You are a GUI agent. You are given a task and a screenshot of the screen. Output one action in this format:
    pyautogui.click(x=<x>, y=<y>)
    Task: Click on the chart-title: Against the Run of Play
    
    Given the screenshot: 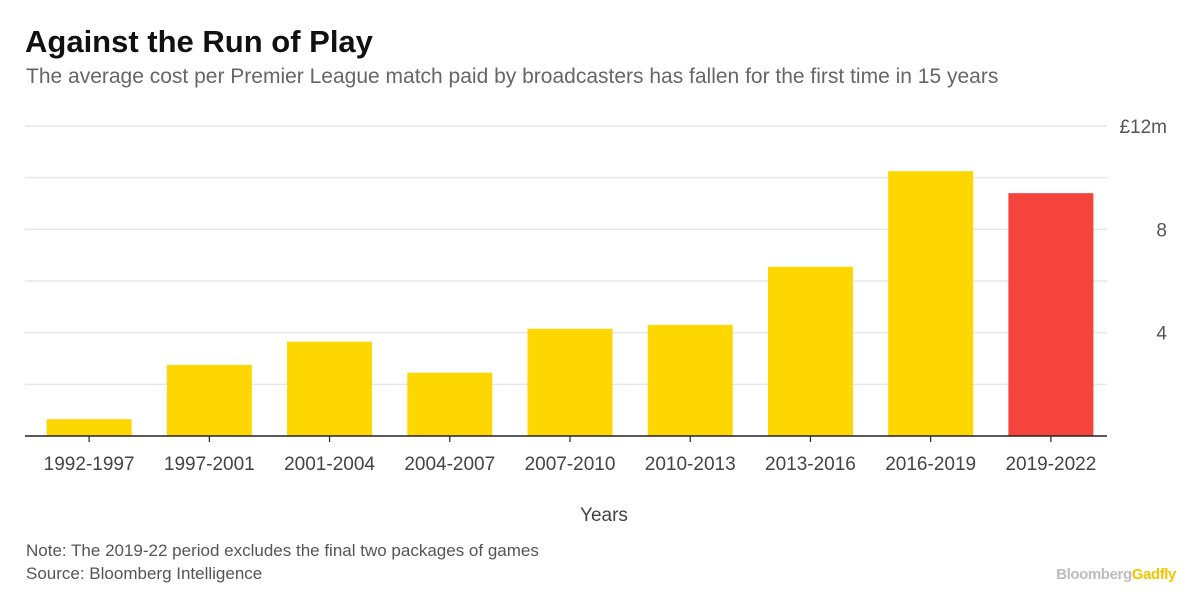 What is the action you would take?
    pyautogui.click(x=199, y=41)
    